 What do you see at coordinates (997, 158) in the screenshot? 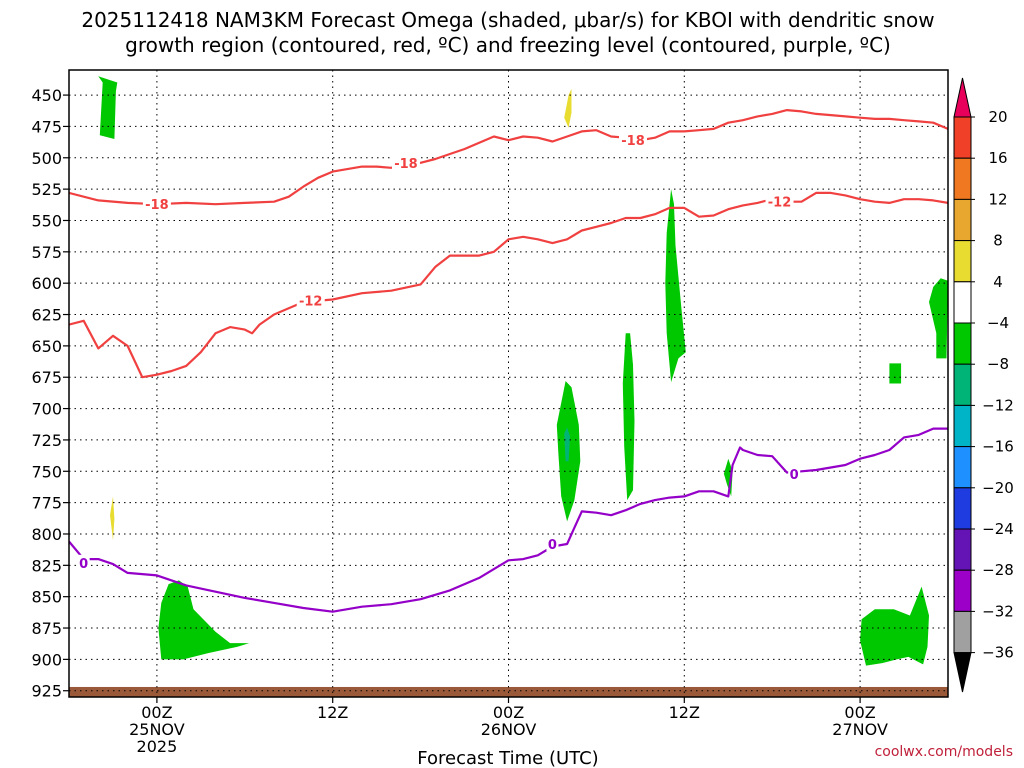
I see `colorbar-label-1: 16` at bounding box center [997, 158].